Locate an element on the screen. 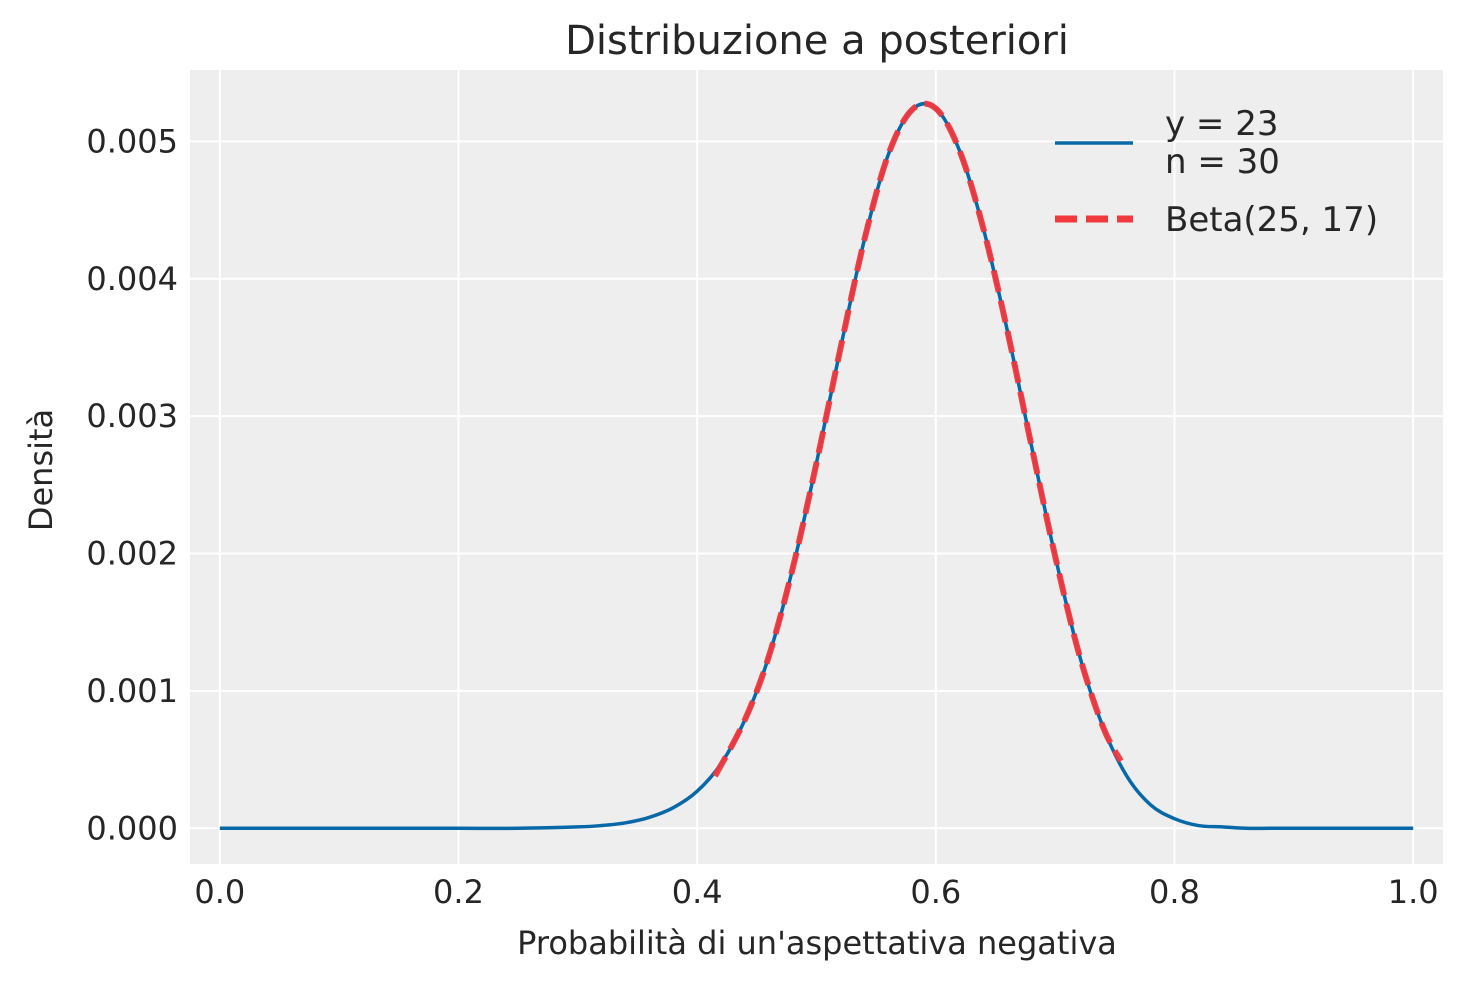 The height and width of the screenshot is (983, 1463). y-tick-label: 0.001 is located at coordinates (132, 691).